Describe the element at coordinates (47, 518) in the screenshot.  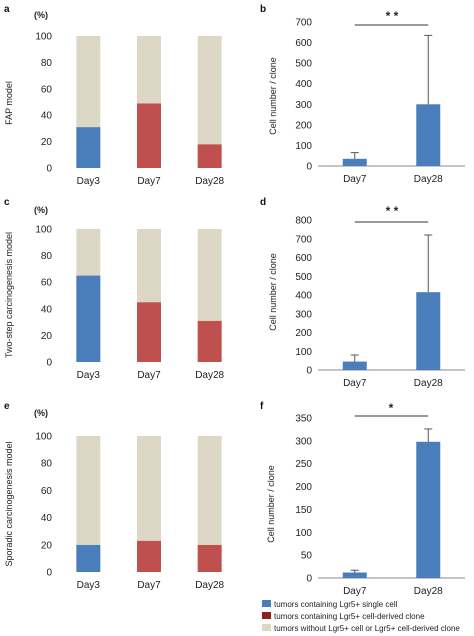
I see `panel-e-ytick: 40` at that location.